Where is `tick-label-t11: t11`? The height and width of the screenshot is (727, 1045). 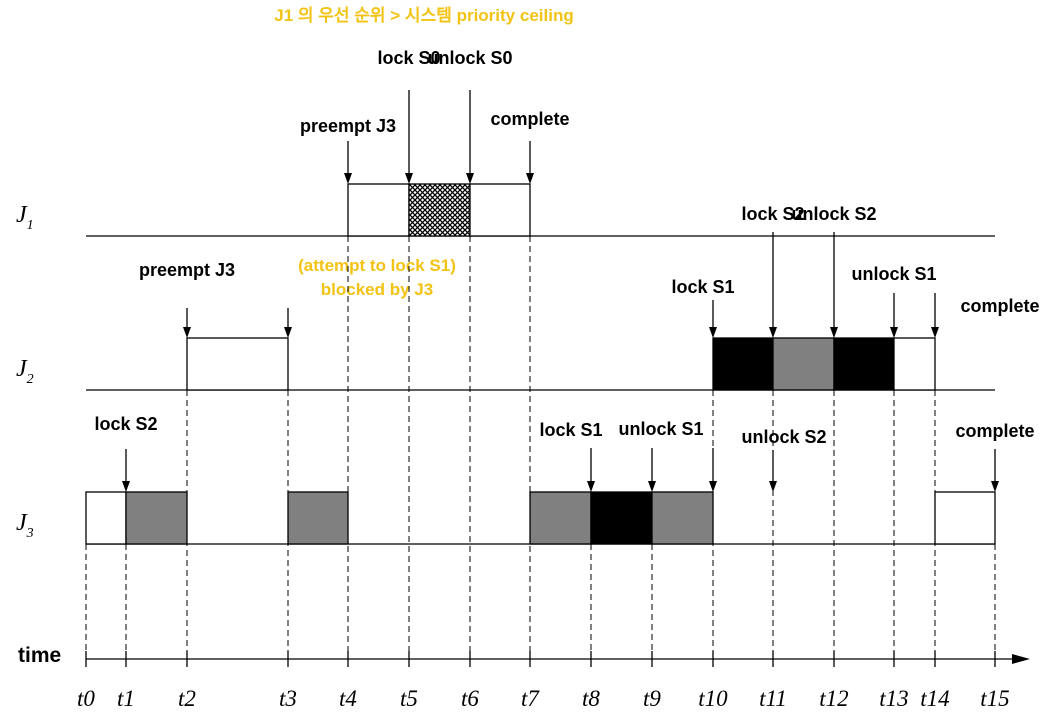
tick-label-t11: t11 is located at coordinates (773, 698).